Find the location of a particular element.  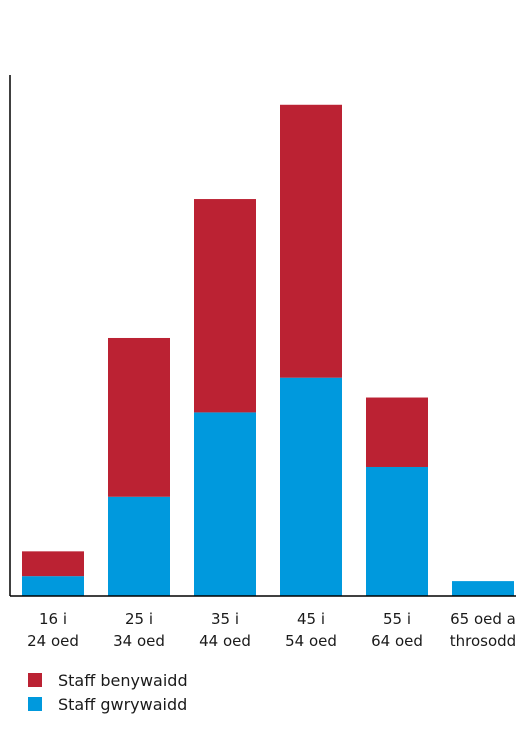

legend-item-male: Staff gwrywaidd is located at coordinates (108, 704).